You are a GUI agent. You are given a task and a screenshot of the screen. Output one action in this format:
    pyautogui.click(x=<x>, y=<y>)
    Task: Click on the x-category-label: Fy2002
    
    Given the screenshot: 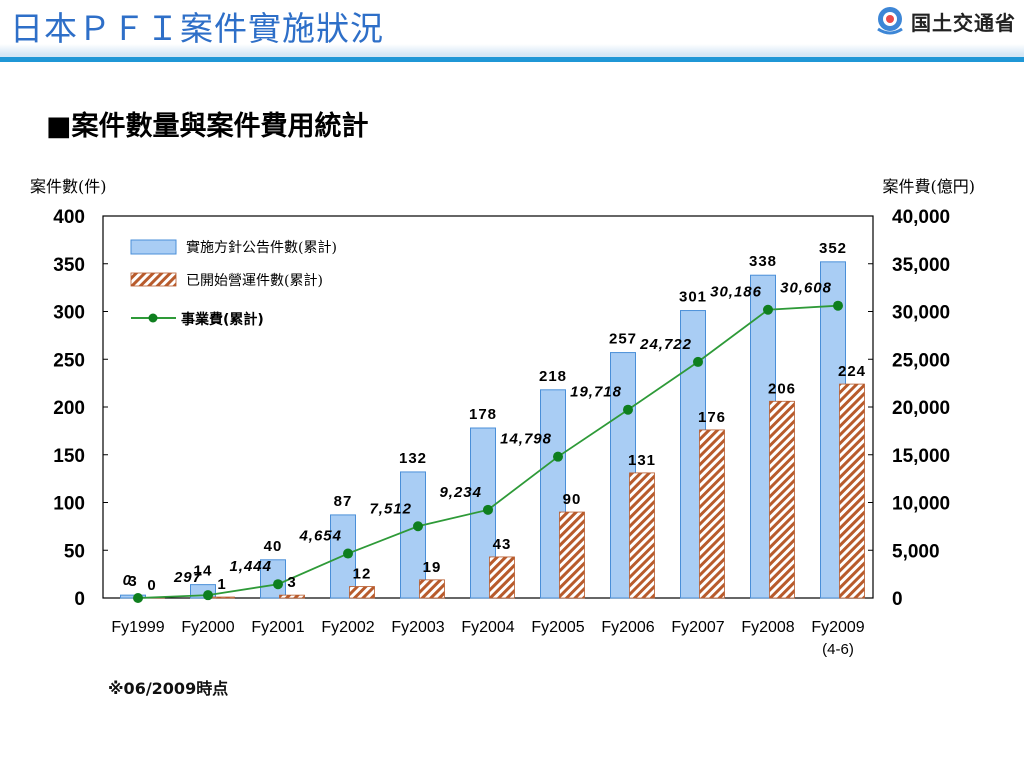 What is the action you would take?
    pyautogui.click(x=347, y=627)
    